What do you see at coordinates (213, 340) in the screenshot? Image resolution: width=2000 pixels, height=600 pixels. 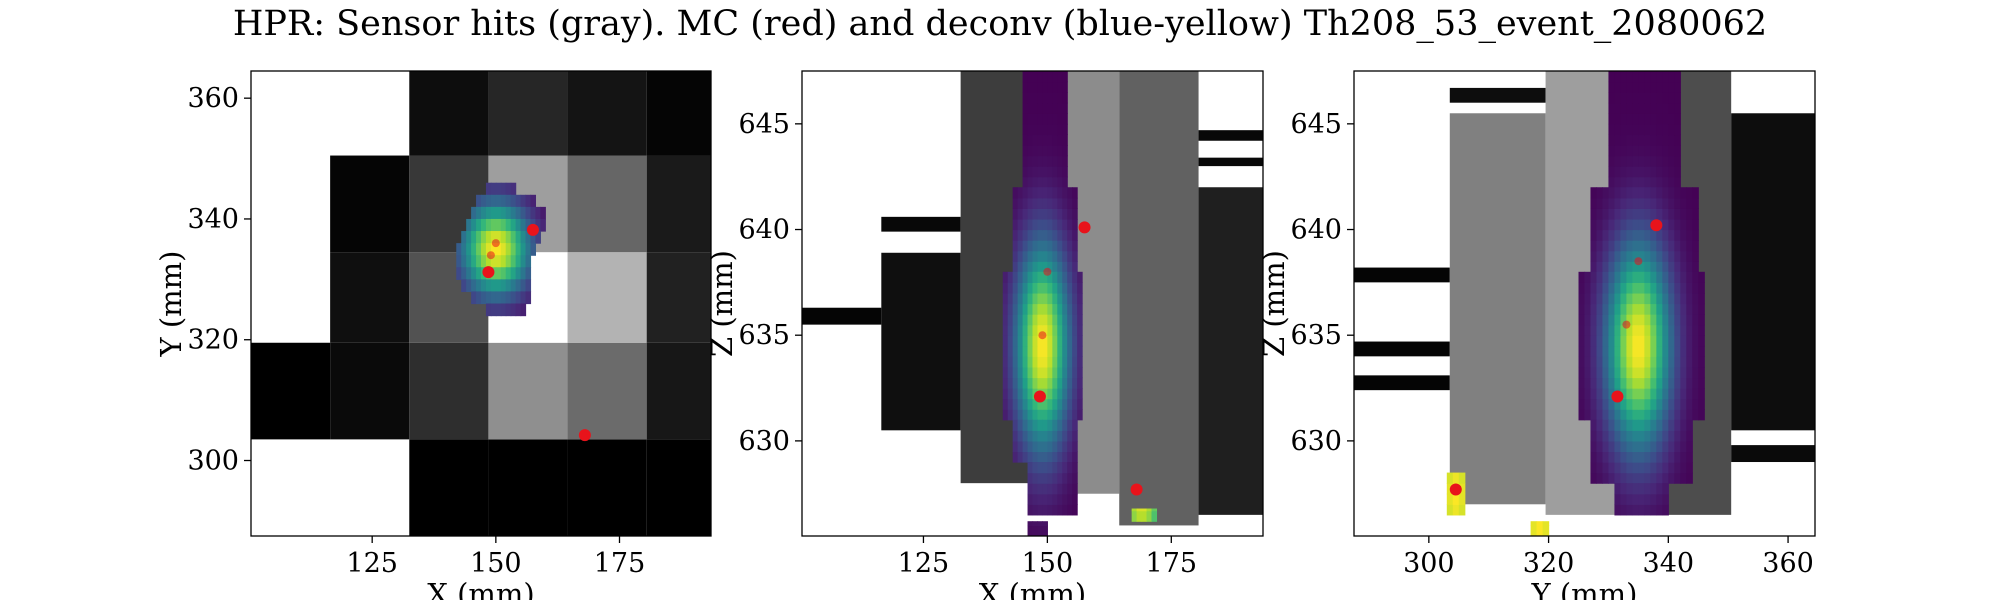 I see `y-tick-label: 320` at bounding box center [213, 340].